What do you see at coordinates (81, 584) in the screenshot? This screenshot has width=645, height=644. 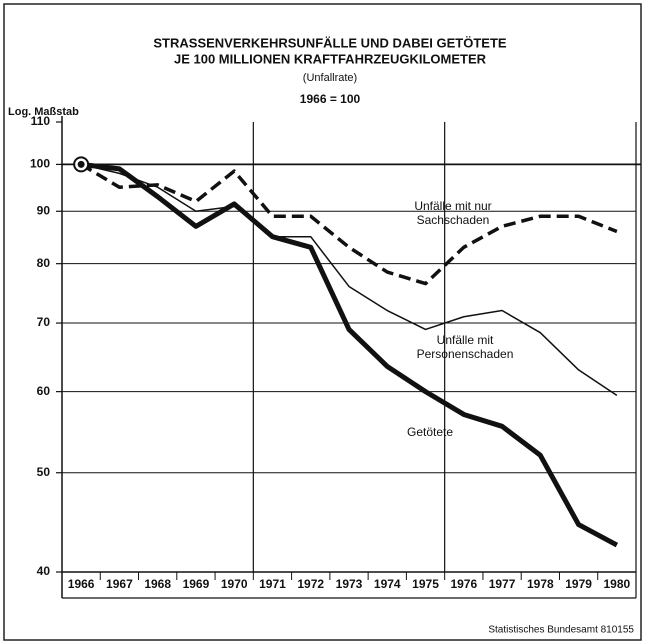 I see `x-tick-label: 1966` at bounding box center [81, 584].